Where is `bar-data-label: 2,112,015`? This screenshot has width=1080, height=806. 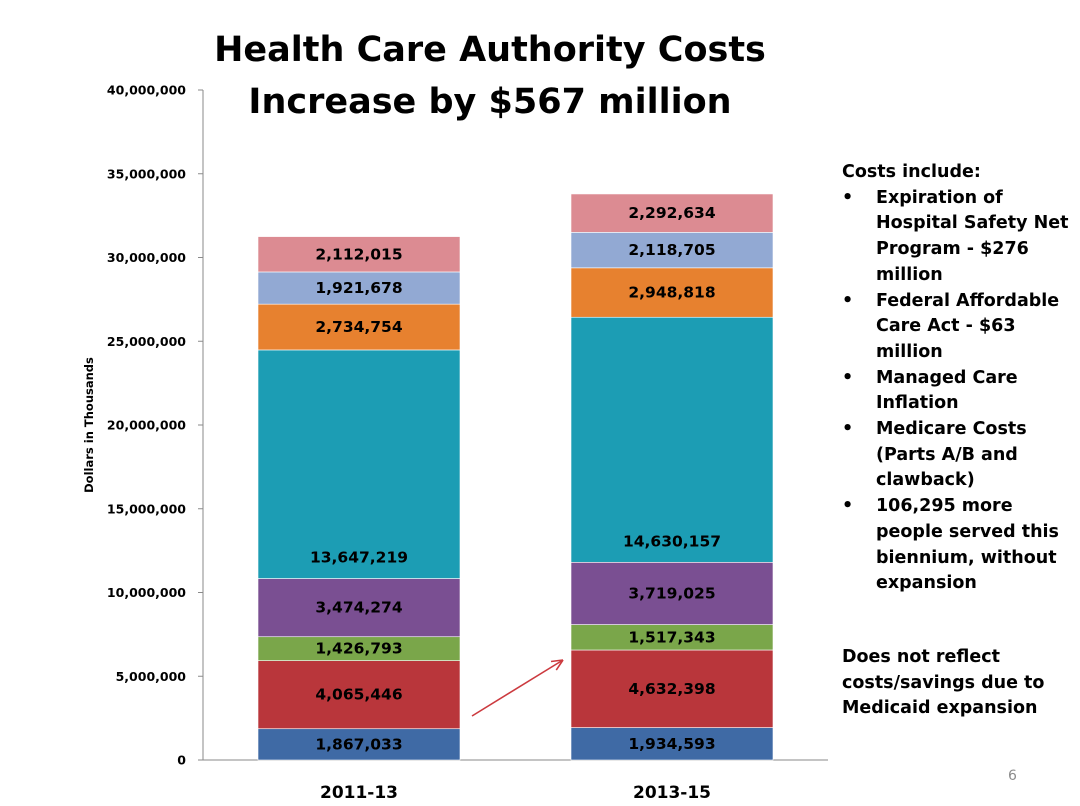
bar-data-label: 2,112,015 is located at coordinates (358, 254).